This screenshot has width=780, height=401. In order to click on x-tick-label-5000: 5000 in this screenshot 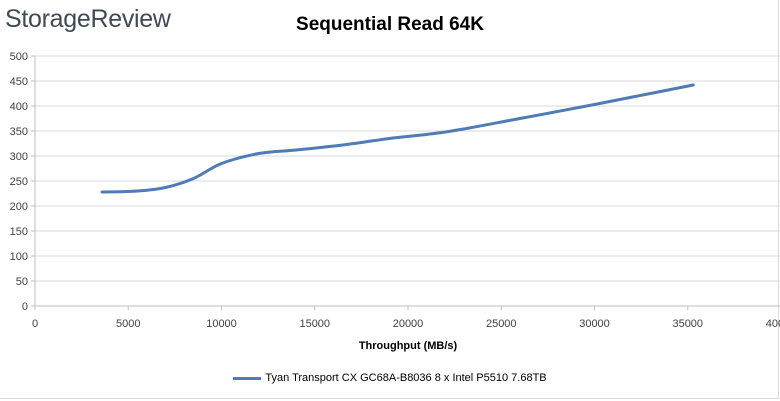, I will do `click(128, 324)`.